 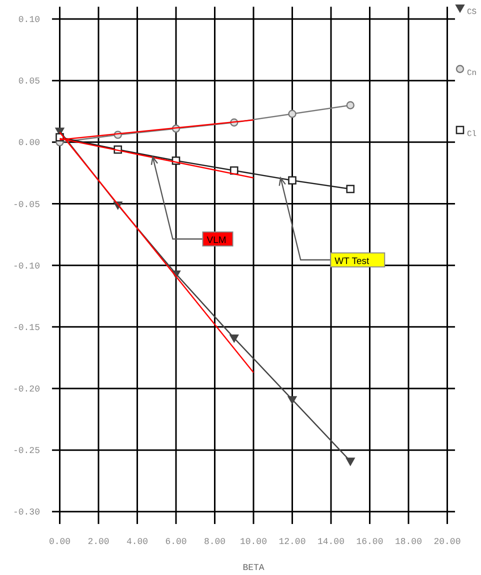 What do you see at coordinates (29, 20) in the screenshot?
I see `y-tick-label: 0.10` at bounding box center [29, 20].